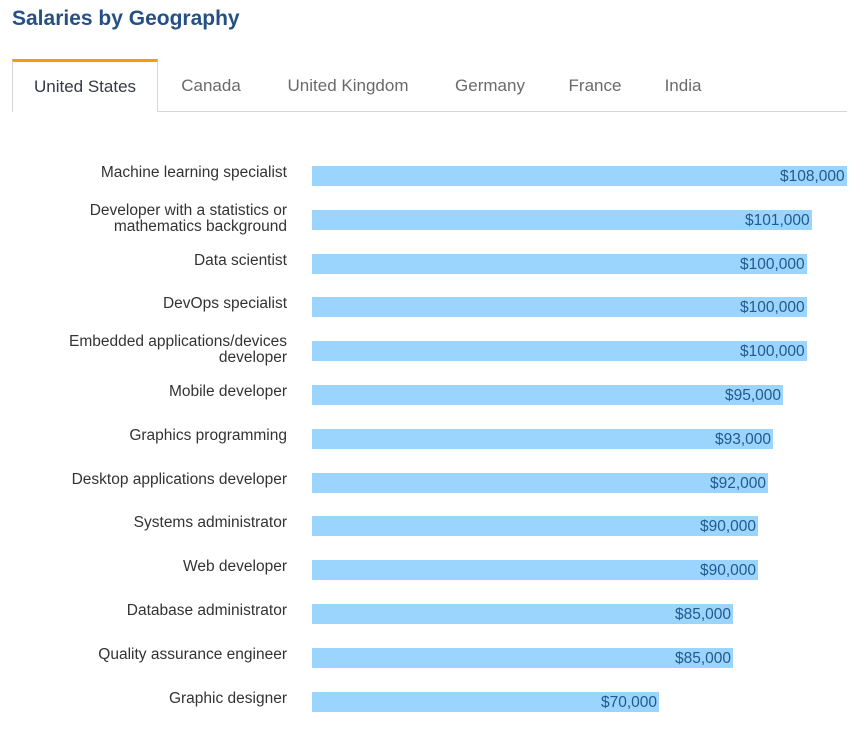  I want to click on tab-canada: Canada, so click(211, 85).